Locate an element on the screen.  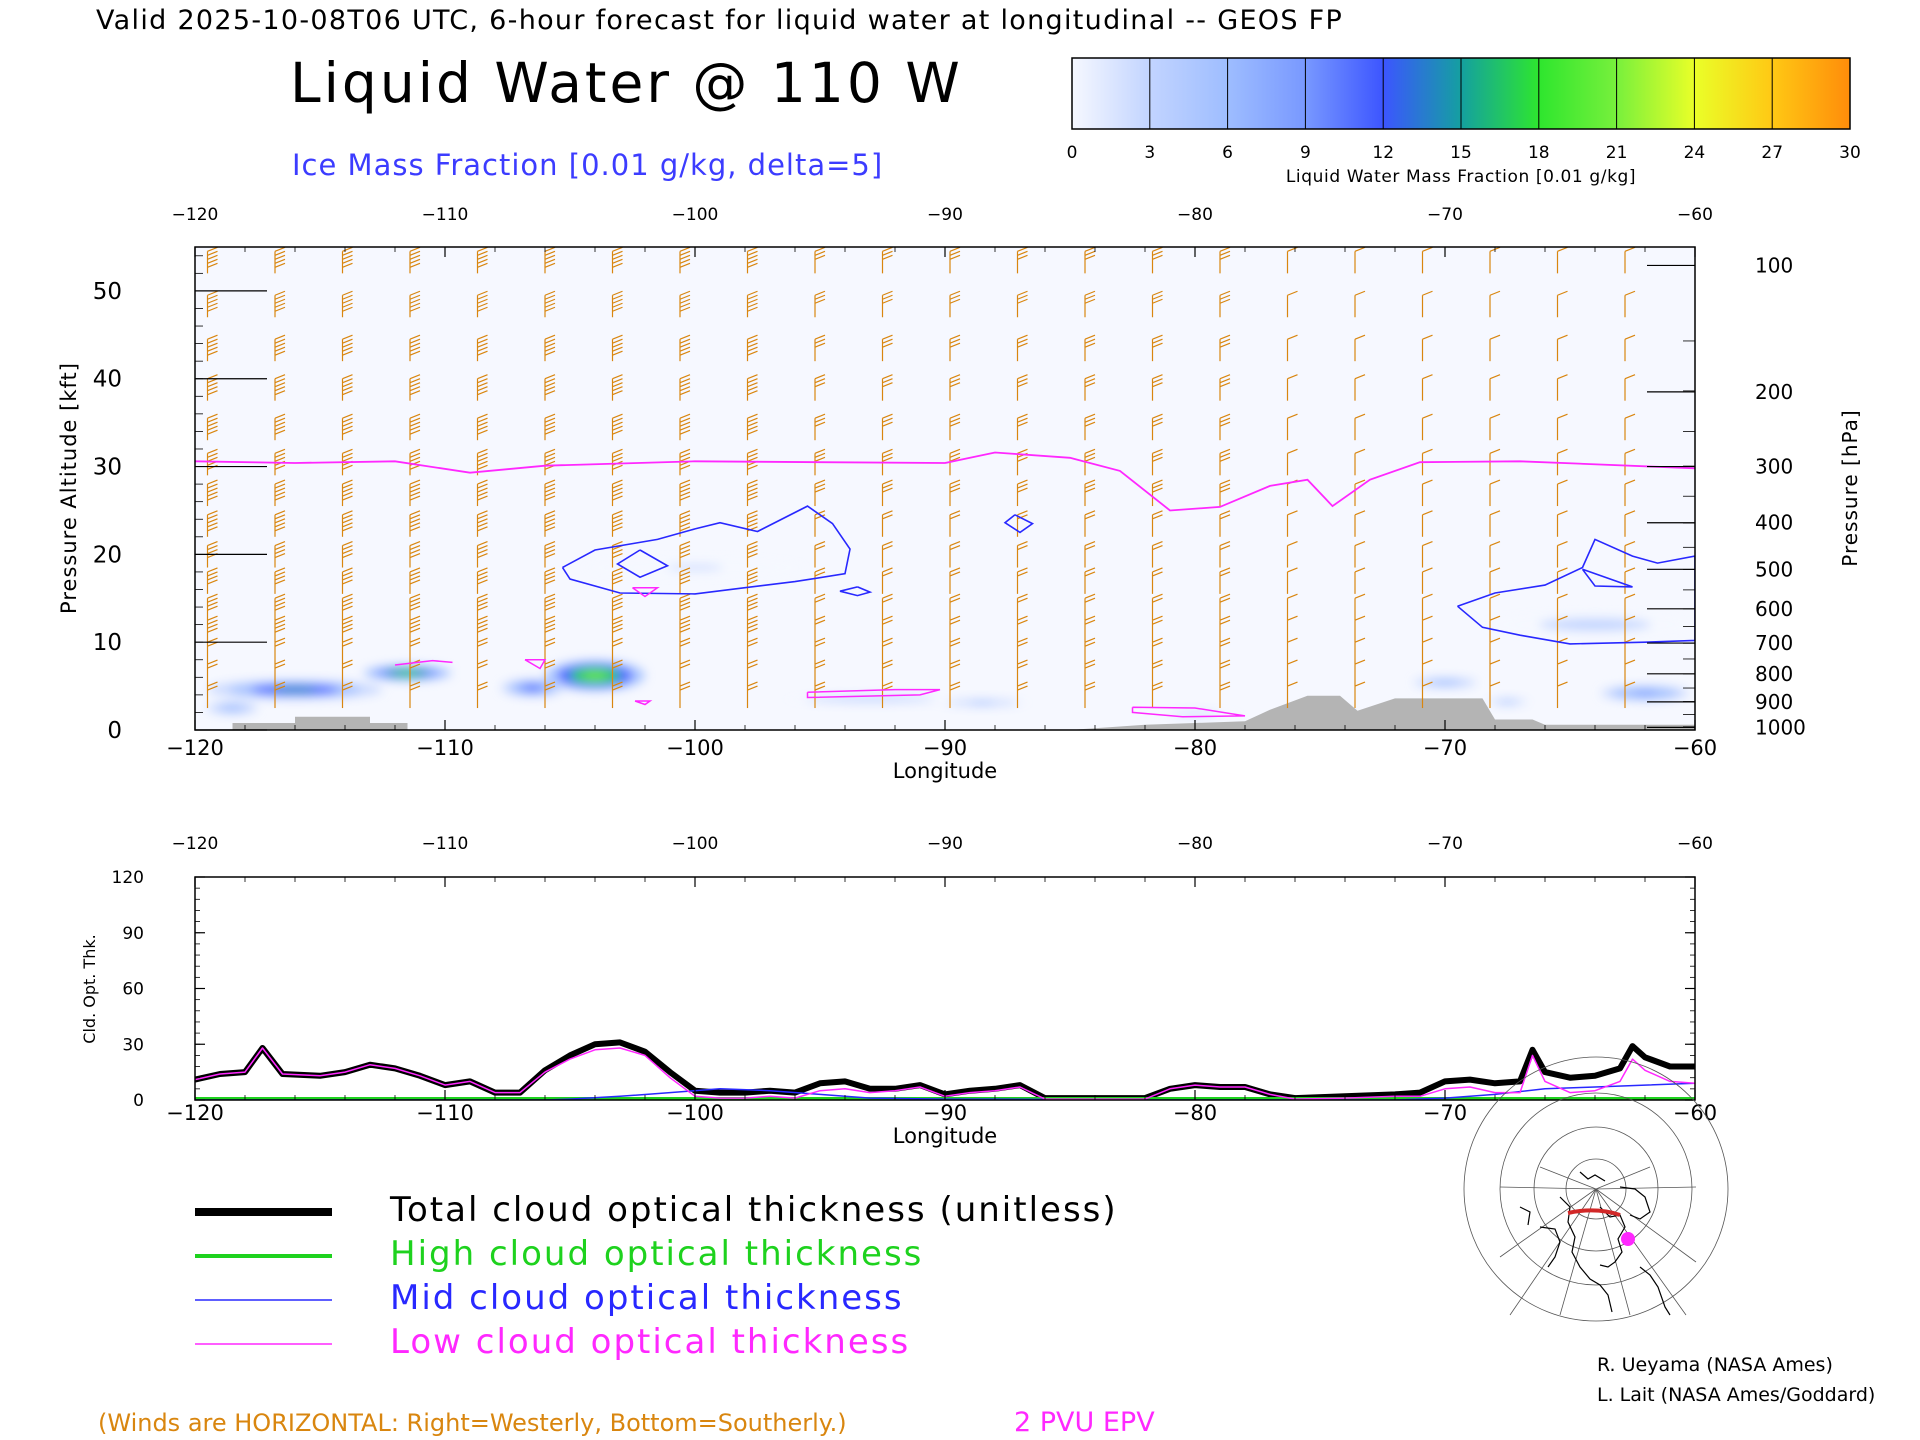
y-tick-label: 30 is located at coordinates (107, 468).